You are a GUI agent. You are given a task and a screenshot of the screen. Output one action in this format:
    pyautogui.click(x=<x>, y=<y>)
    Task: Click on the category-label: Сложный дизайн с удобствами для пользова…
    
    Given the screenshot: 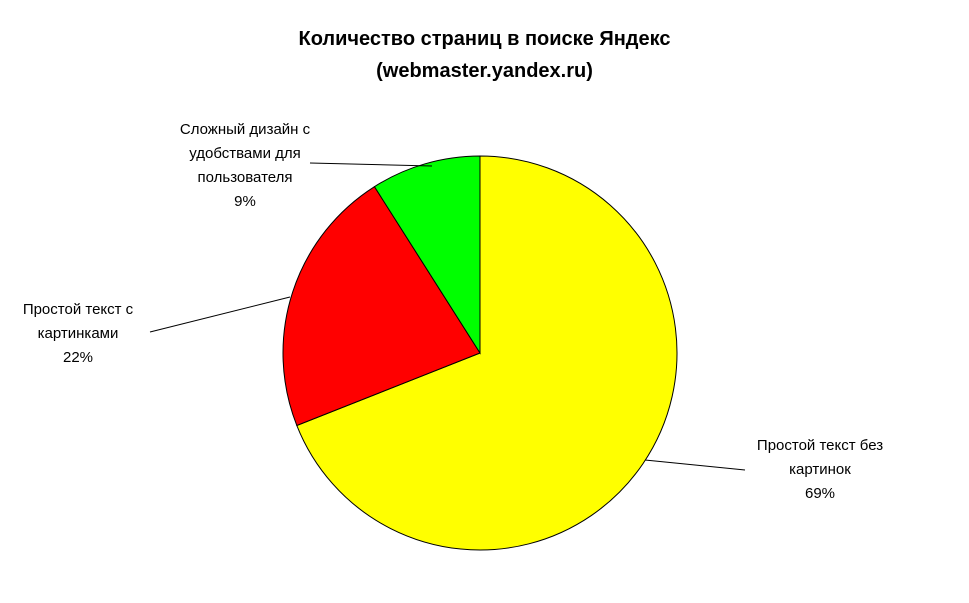 What is the action you would take?
    pyautogui.click(x=245, y=153)
    